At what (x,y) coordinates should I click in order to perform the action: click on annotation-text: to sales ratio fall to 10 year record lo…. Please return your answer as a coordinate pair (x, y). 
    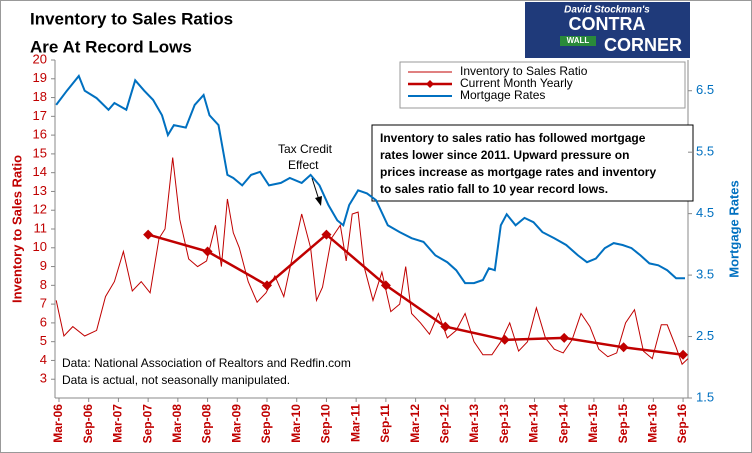
    Looking at the image, I should click on (494, 189).